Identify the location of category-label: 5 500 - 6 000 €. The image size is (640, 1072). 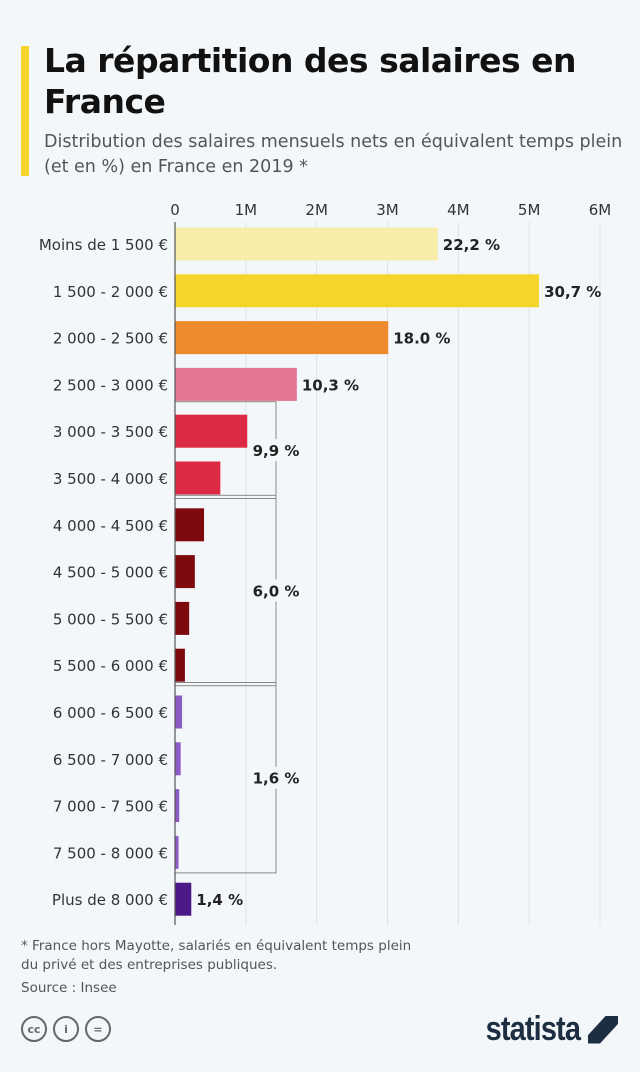
(110, 666).